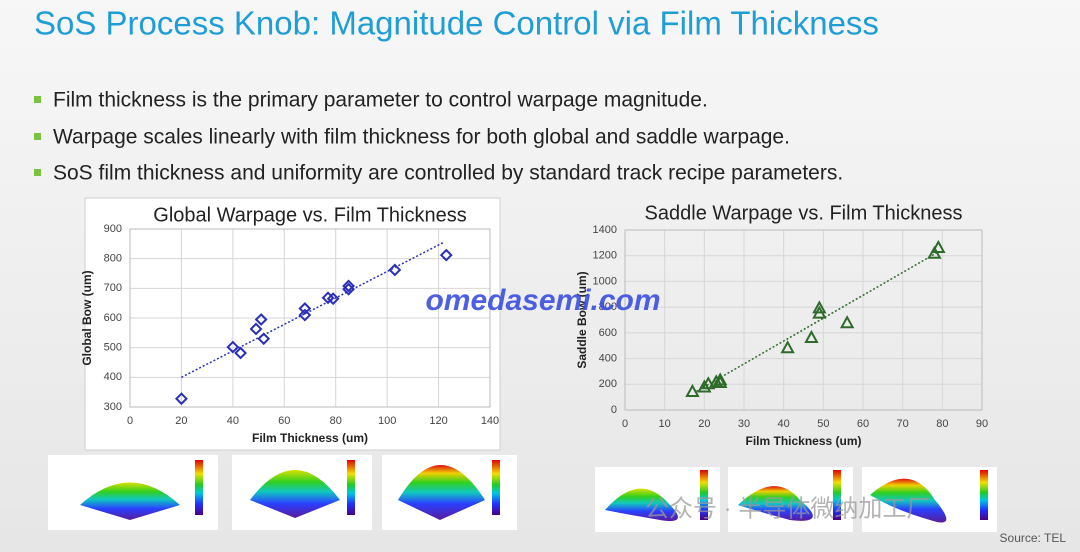 The width and height of the screenshot is (1080, 552). Describe the element at coordinates (113, 229) in the screenshot. I see `y-tick-label: 900` at that location.